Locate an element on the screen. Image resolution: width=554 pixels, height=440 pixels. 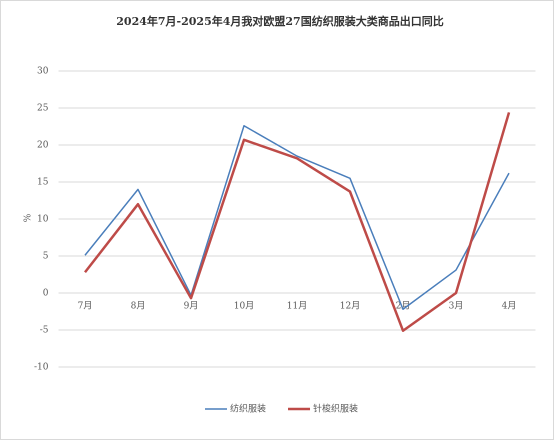
chart-title: 2024年7月-2025年4月我对欧盟27国纺织服装大类商品出口同比 is located at coordinates (279, 21).